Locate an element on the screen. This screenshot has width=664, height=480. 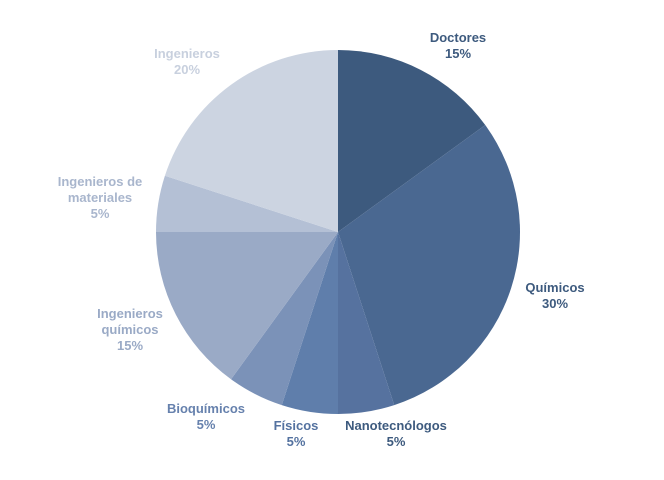
category-label: Ingenieros químicos is located at coordinates (130, 321).